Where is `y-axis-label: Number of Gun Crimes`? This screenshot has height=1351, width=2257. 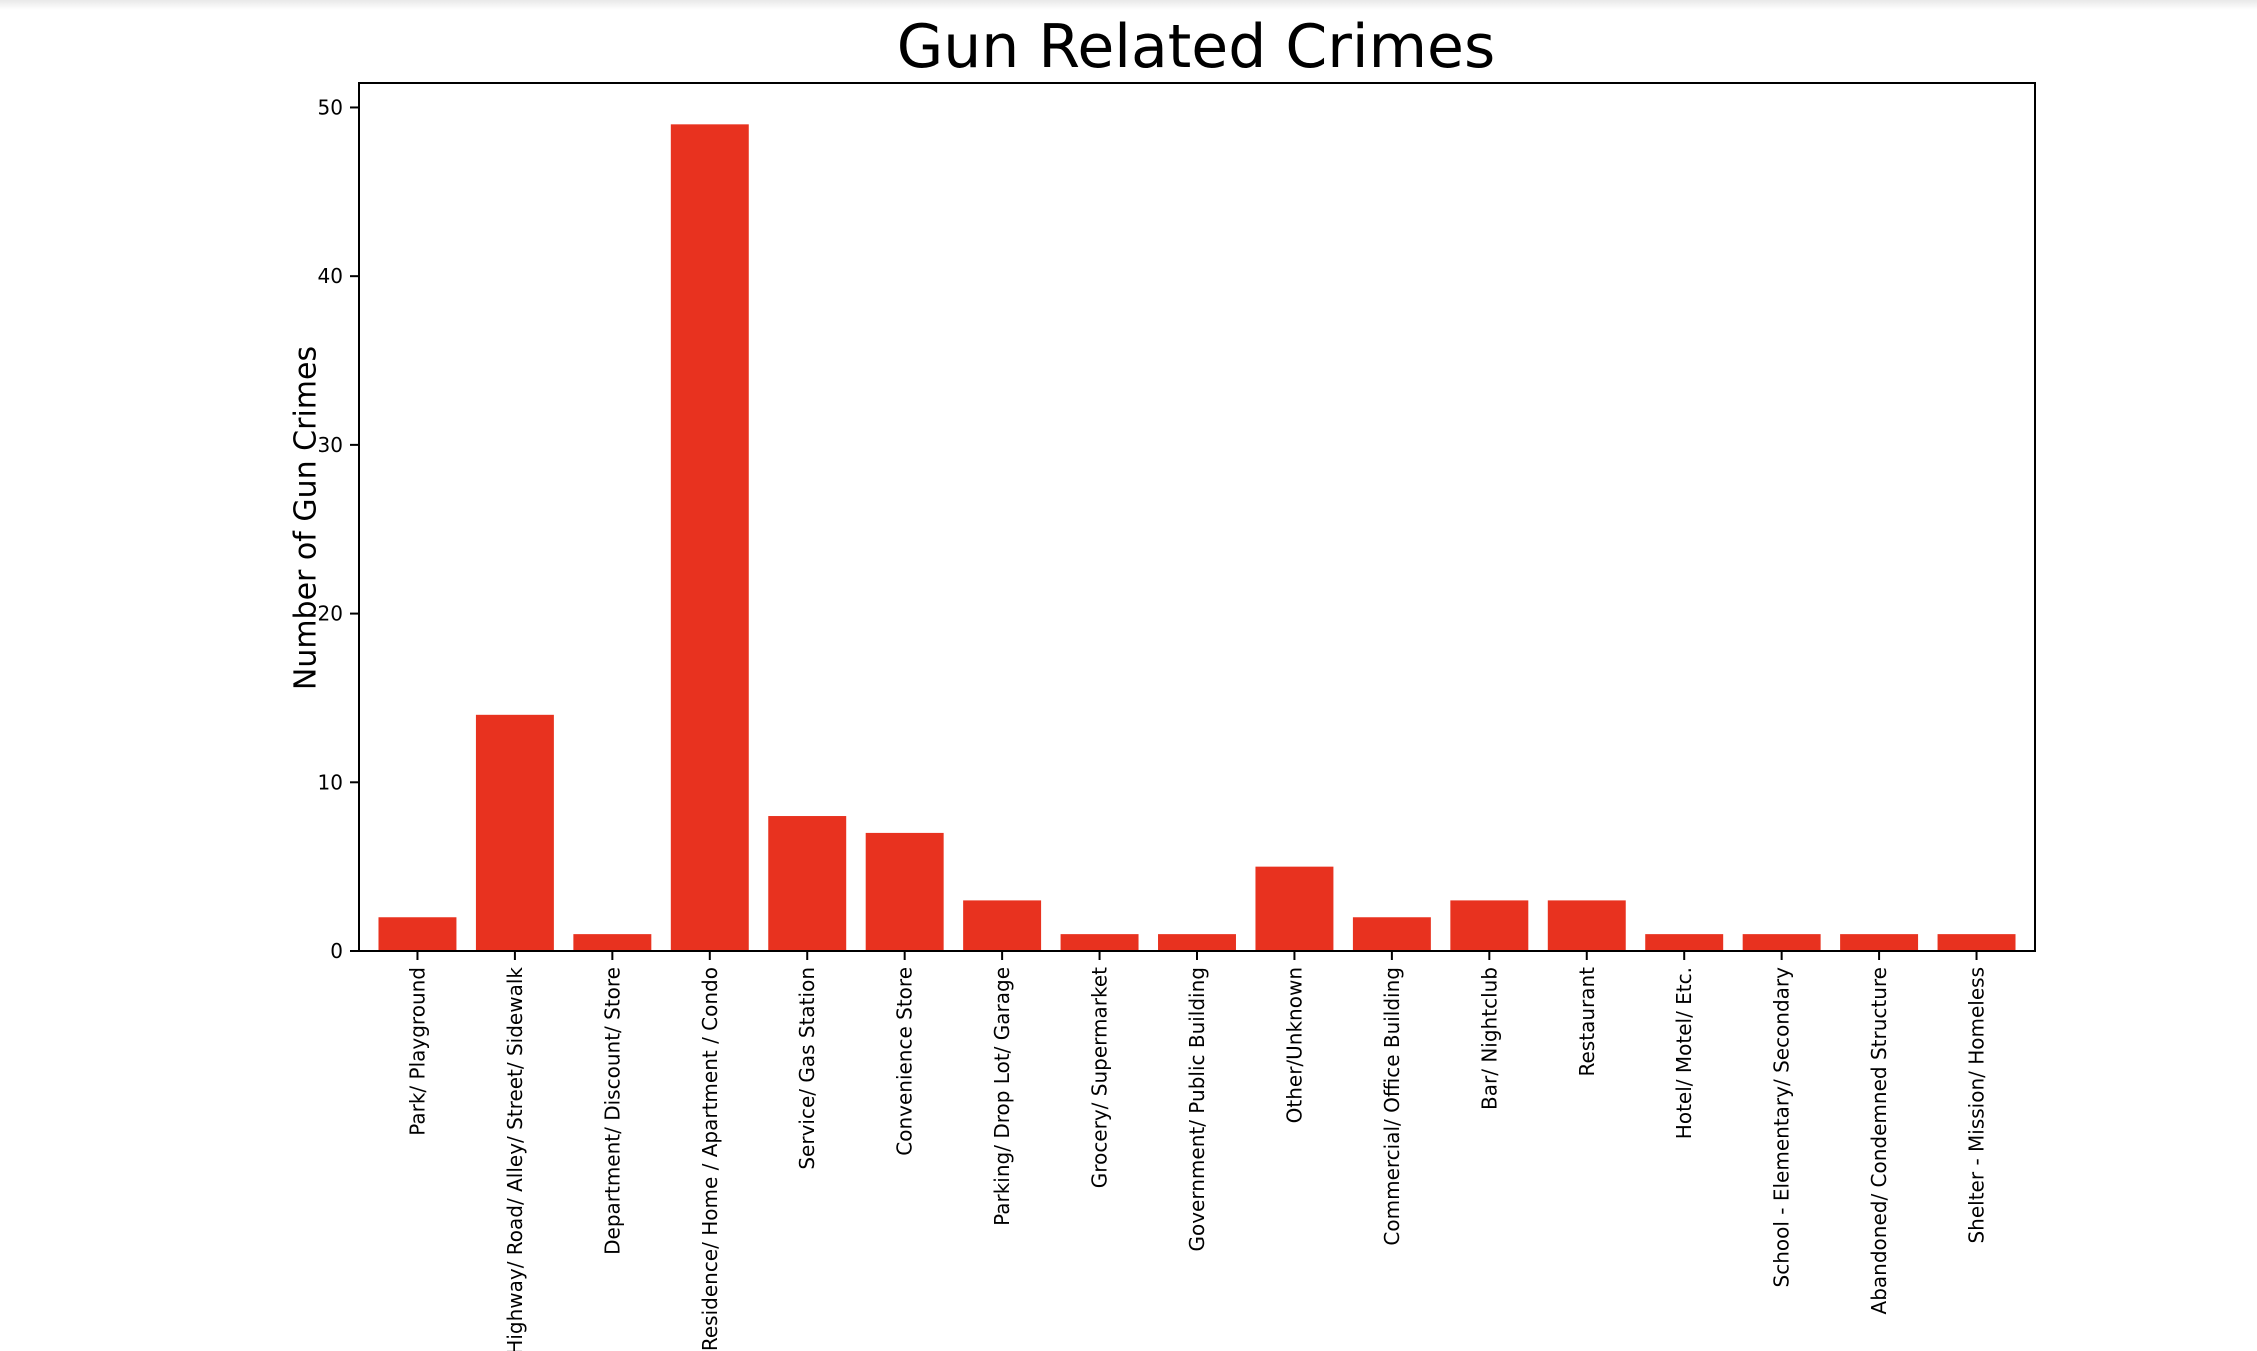 y-axis-label: Number of Gun Crimes is located at coordinates (306, 518).